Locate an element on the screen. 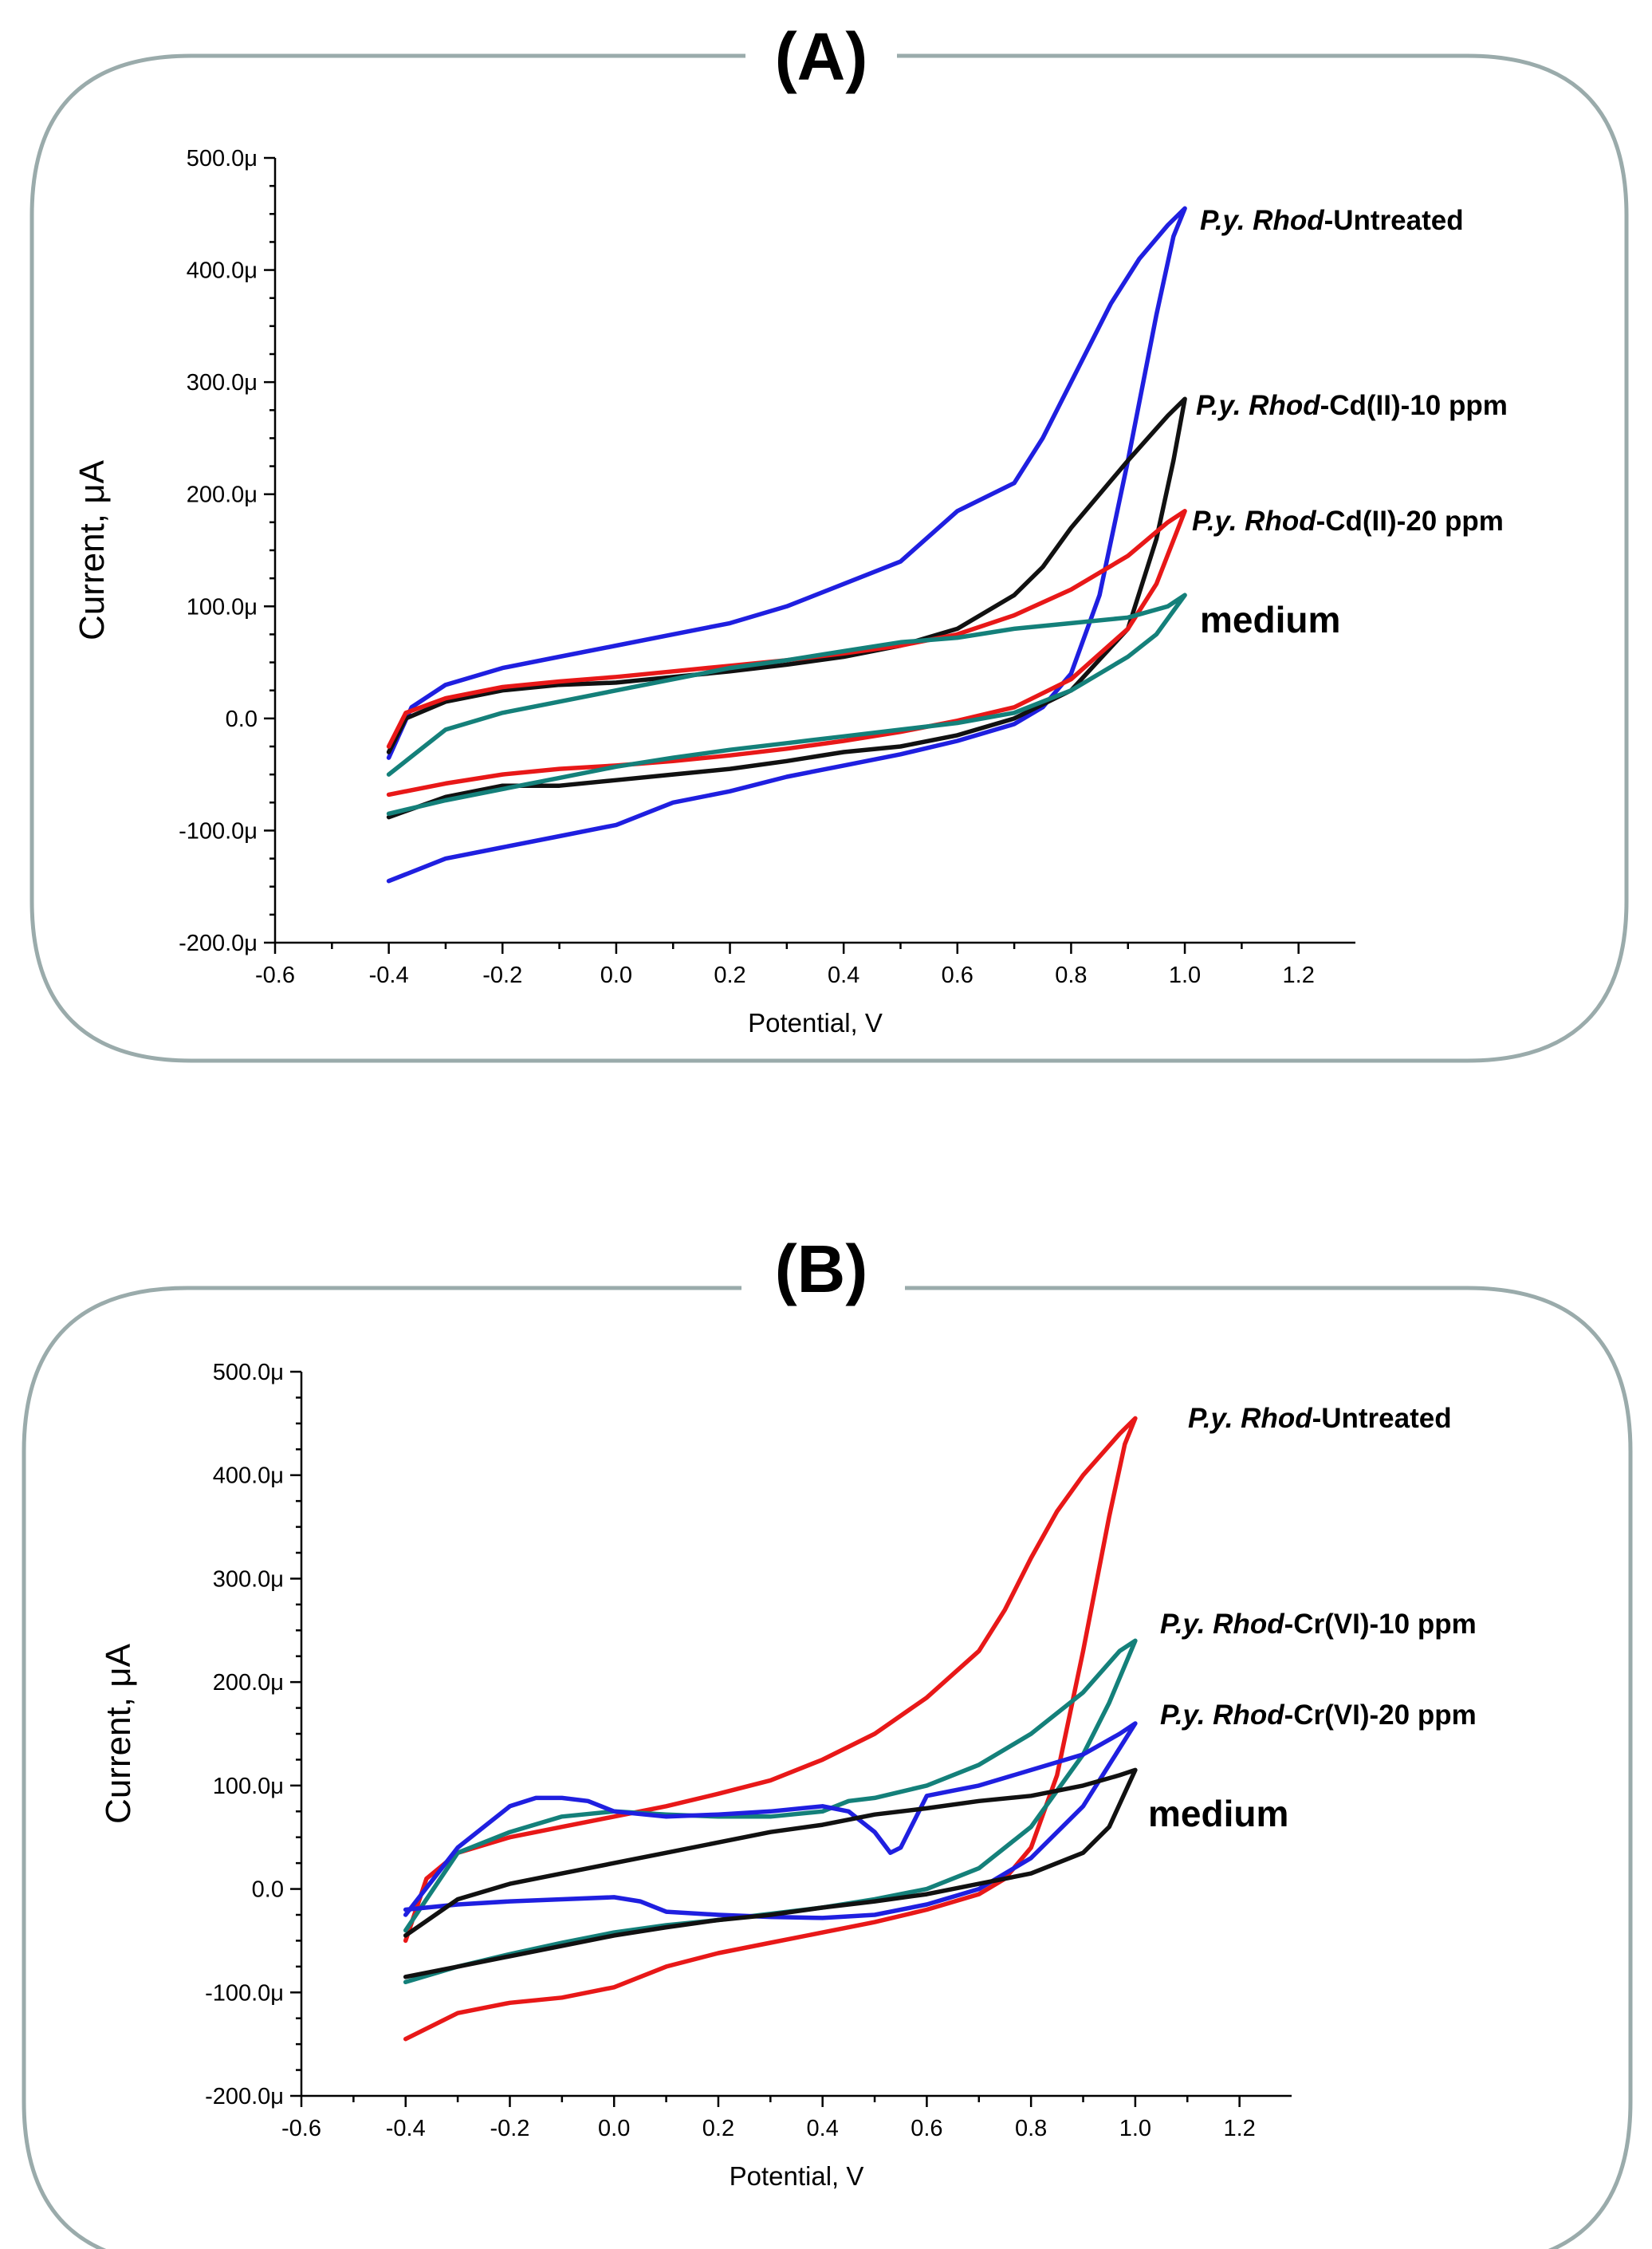  legend-label-2: P.y. Rhod-Cr(VI)-20 ppm is located at coordinates (1318, 1716).